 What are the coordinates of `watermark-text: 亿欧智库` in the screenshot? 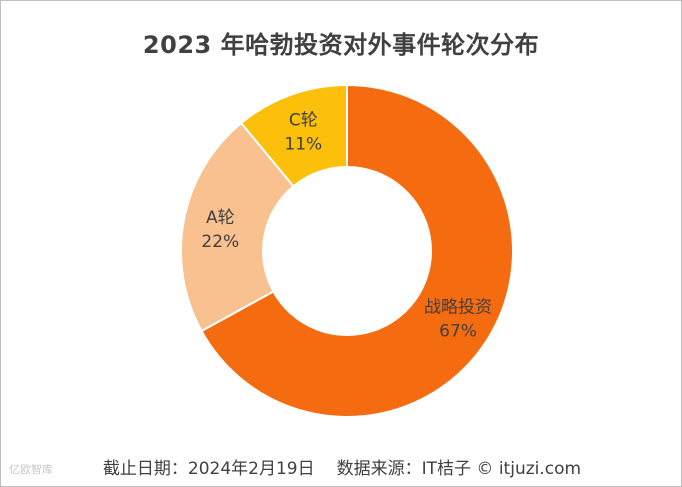 It's located at (31, 469).